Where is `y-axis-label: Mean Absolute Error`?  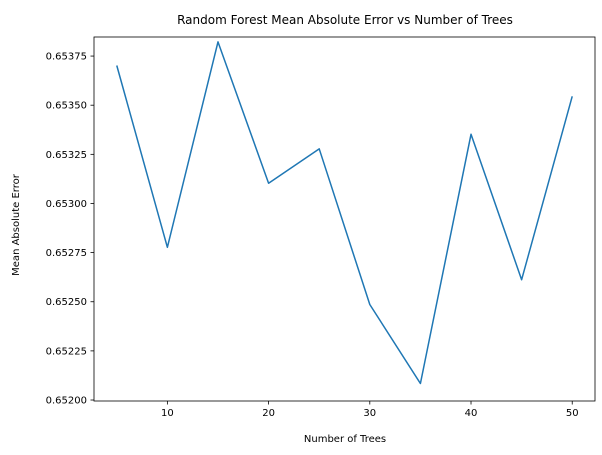 y-axis-label: Mean Absolute Error is located at coordinates (16, 224).